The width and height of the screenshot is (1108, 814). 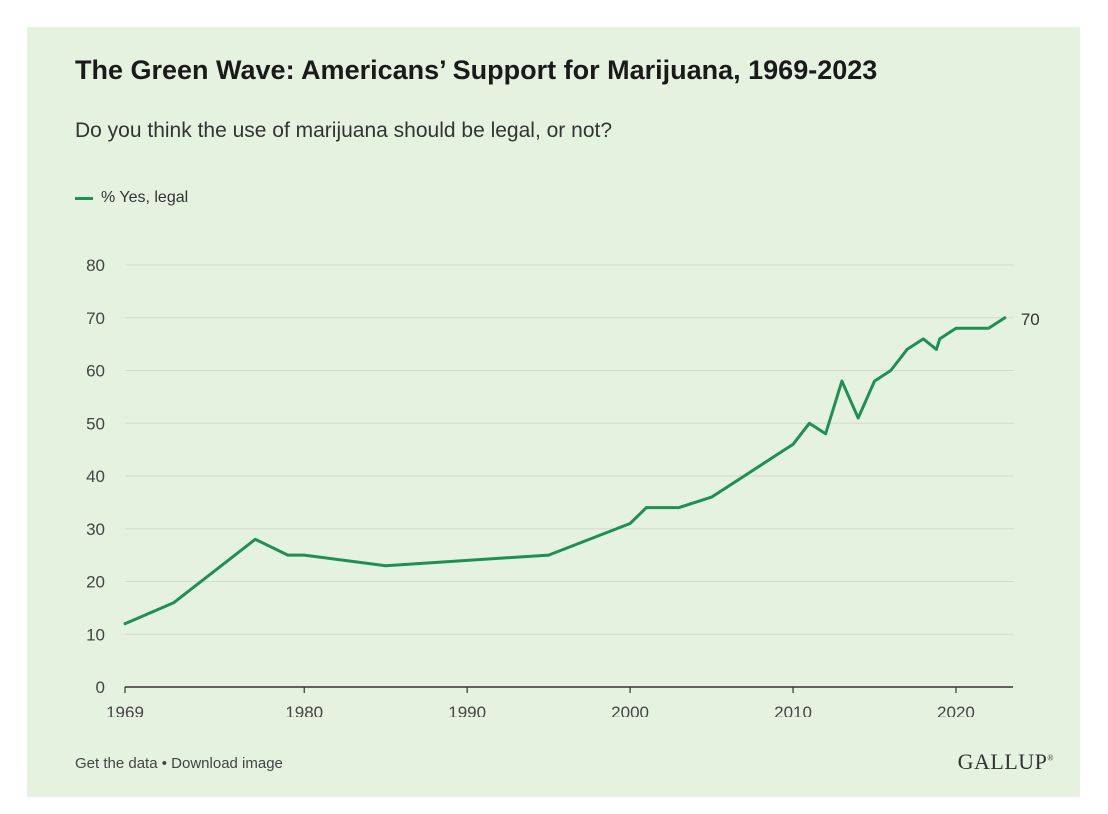 I want to click on gallup-logo-text: GALLUP, so click(x=1002, y=761).